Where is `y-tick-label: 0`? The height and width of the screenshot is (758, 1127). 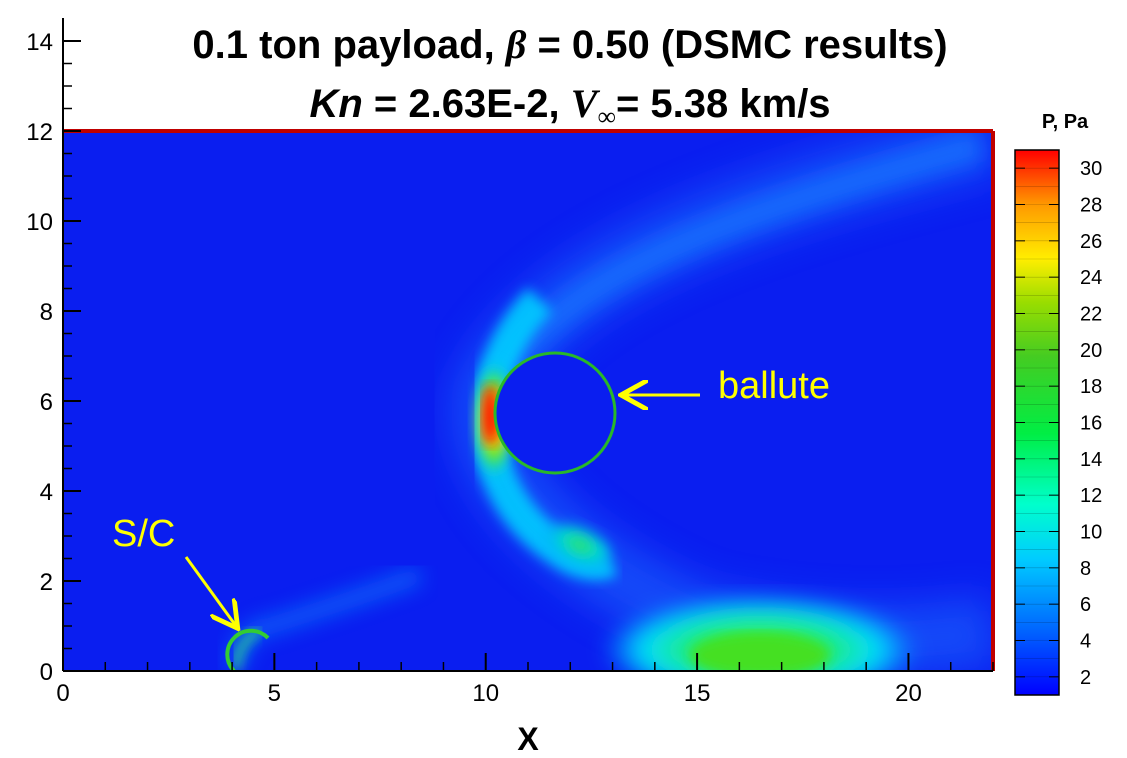
y-tick-label: 0 is located at coordinates (46, 672).